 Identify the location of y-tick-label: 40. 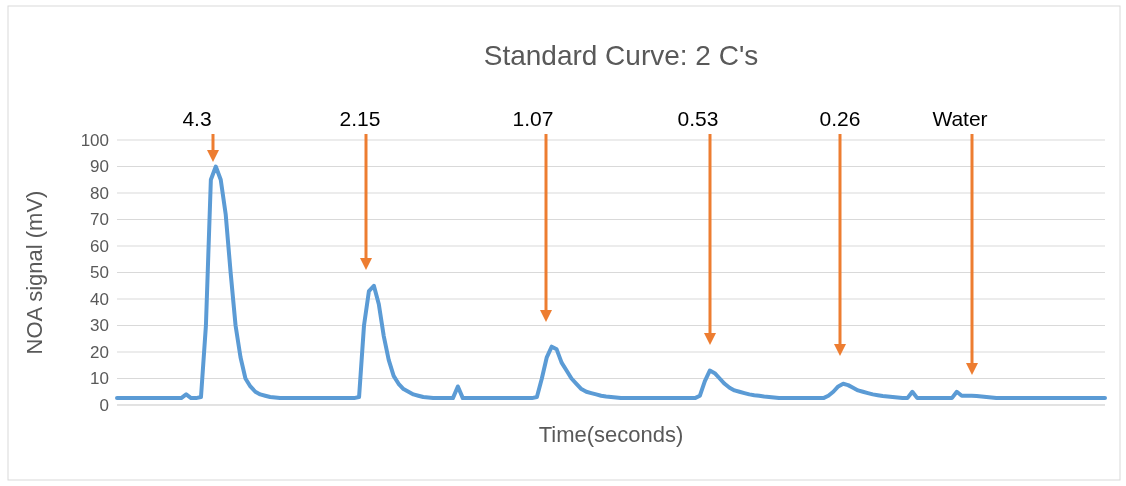
(99, 299).